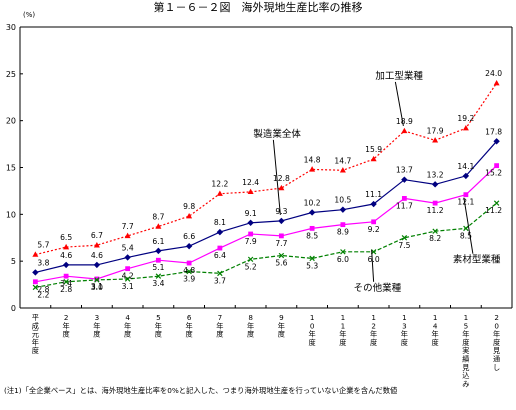  Describe the element at coordinates (35, 317) in the screenshot. I see `x-tick-label-char: 平` at that location.